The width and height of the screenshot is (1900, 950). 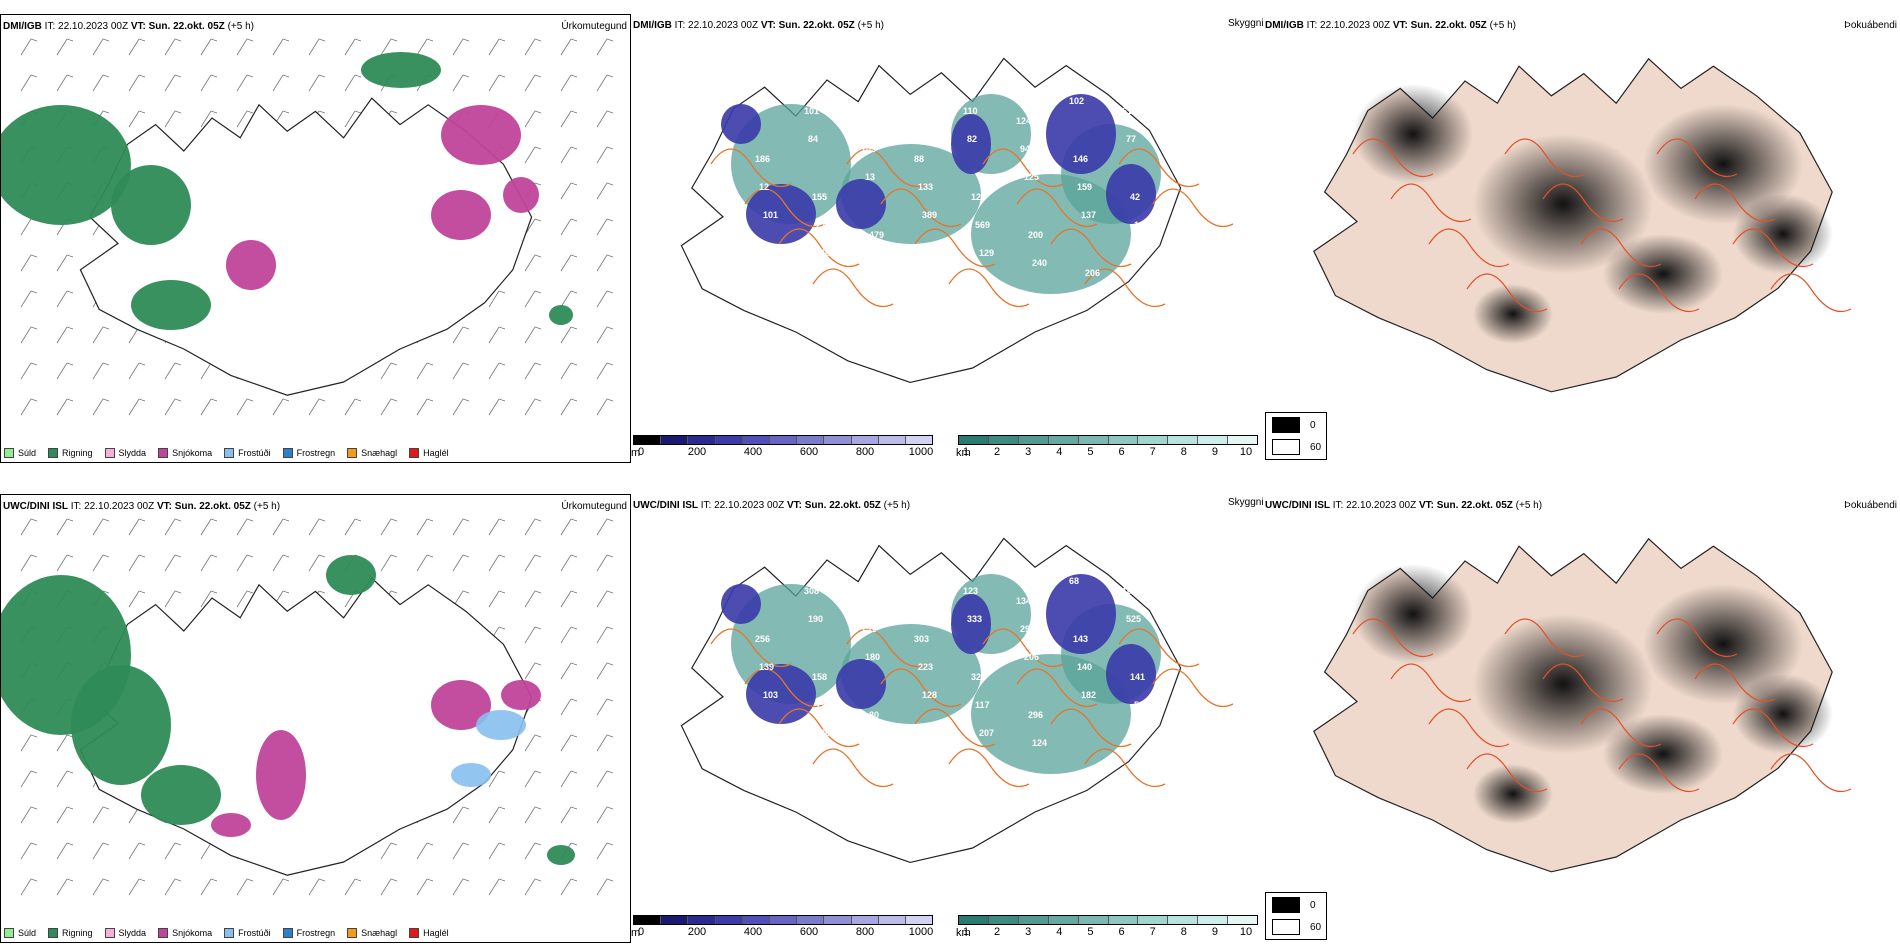 What do you see at coordinates (783, 932) in the screenshot?
I see `colorbar-ticks: 0 200 400 600 800 1000` at bounding box center [783, 932].